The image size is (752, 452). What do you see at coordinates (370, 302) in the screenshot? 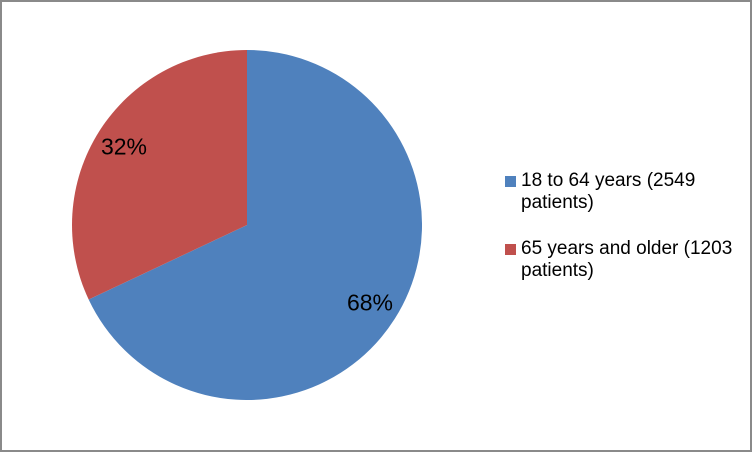
I see `pie-percent-label: 68%` at bounding box center [370, 302].